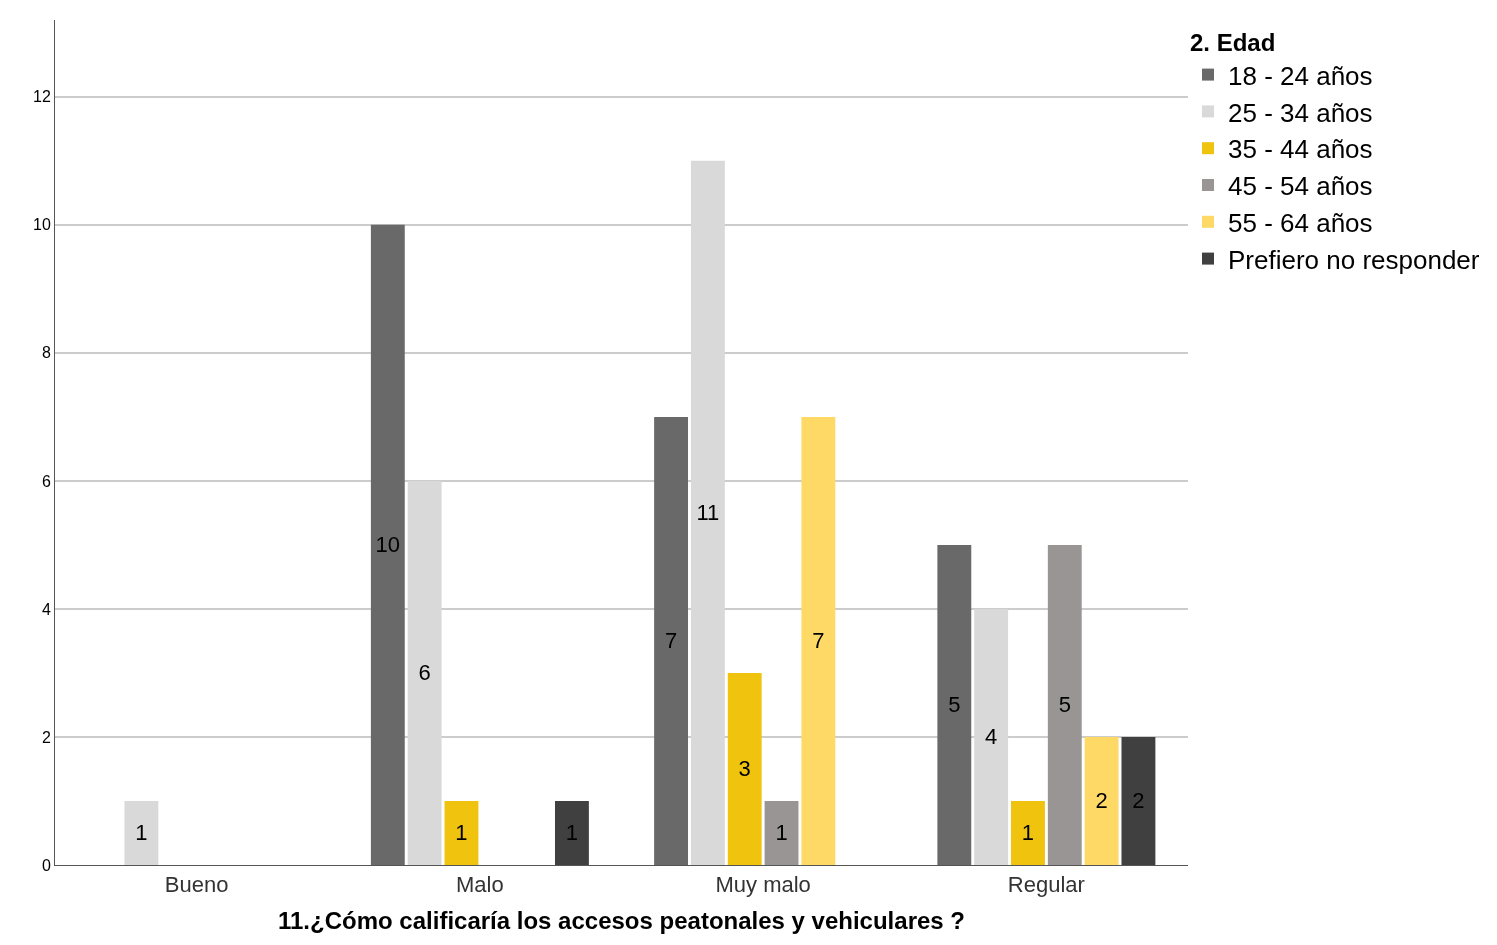 This screenshot has width=1497, height=945. I want to click on data-label: 11, so click(708, 513).